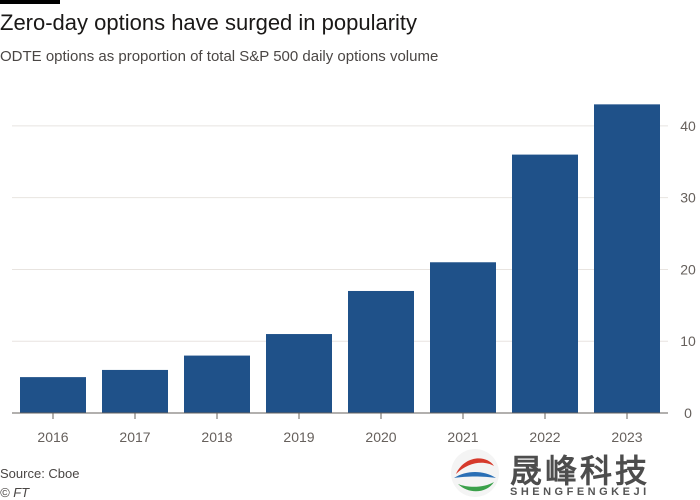 The width and height of the screenshot is (700, 500). What do you see at coordinates (15, 492) in the screenshot?
I see `copyright-note: © FT` at bounding box center [15, 492].